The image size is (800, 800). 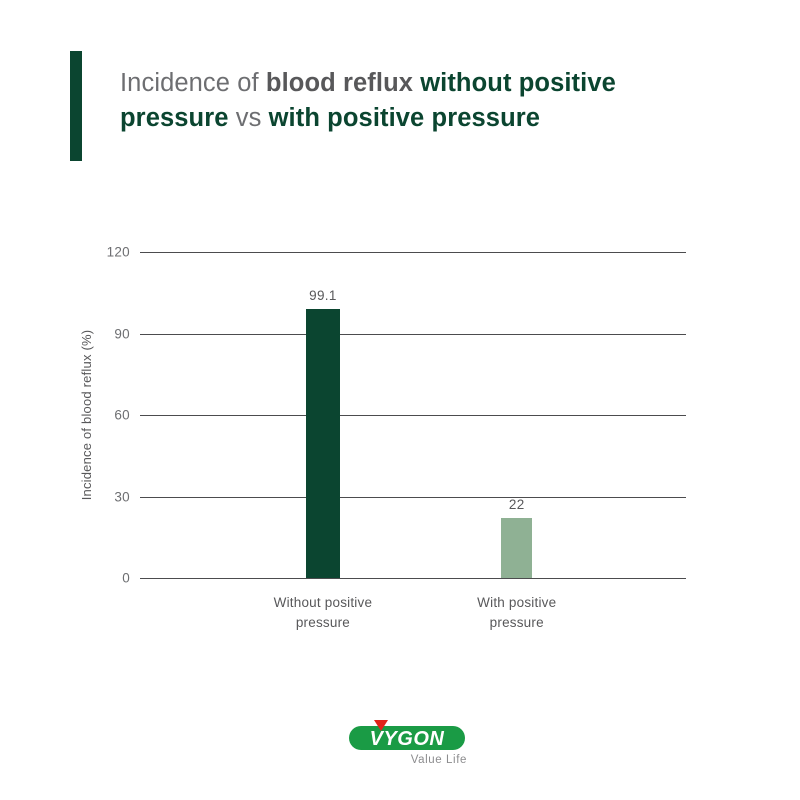 I want to click on vygon-logo: VYGON Value Life, so click(x=407, y=741).